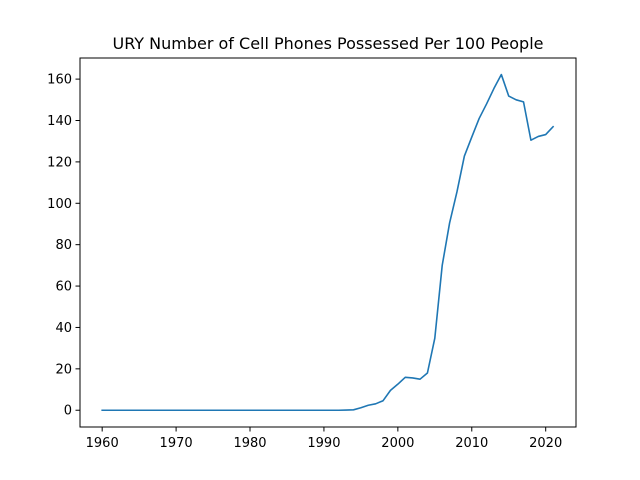 The height and width of the screenshot is (480, 640). I want to click on x-axis: 1960 1970 1980 1990 2000 2010 2020, so click(324, 439).